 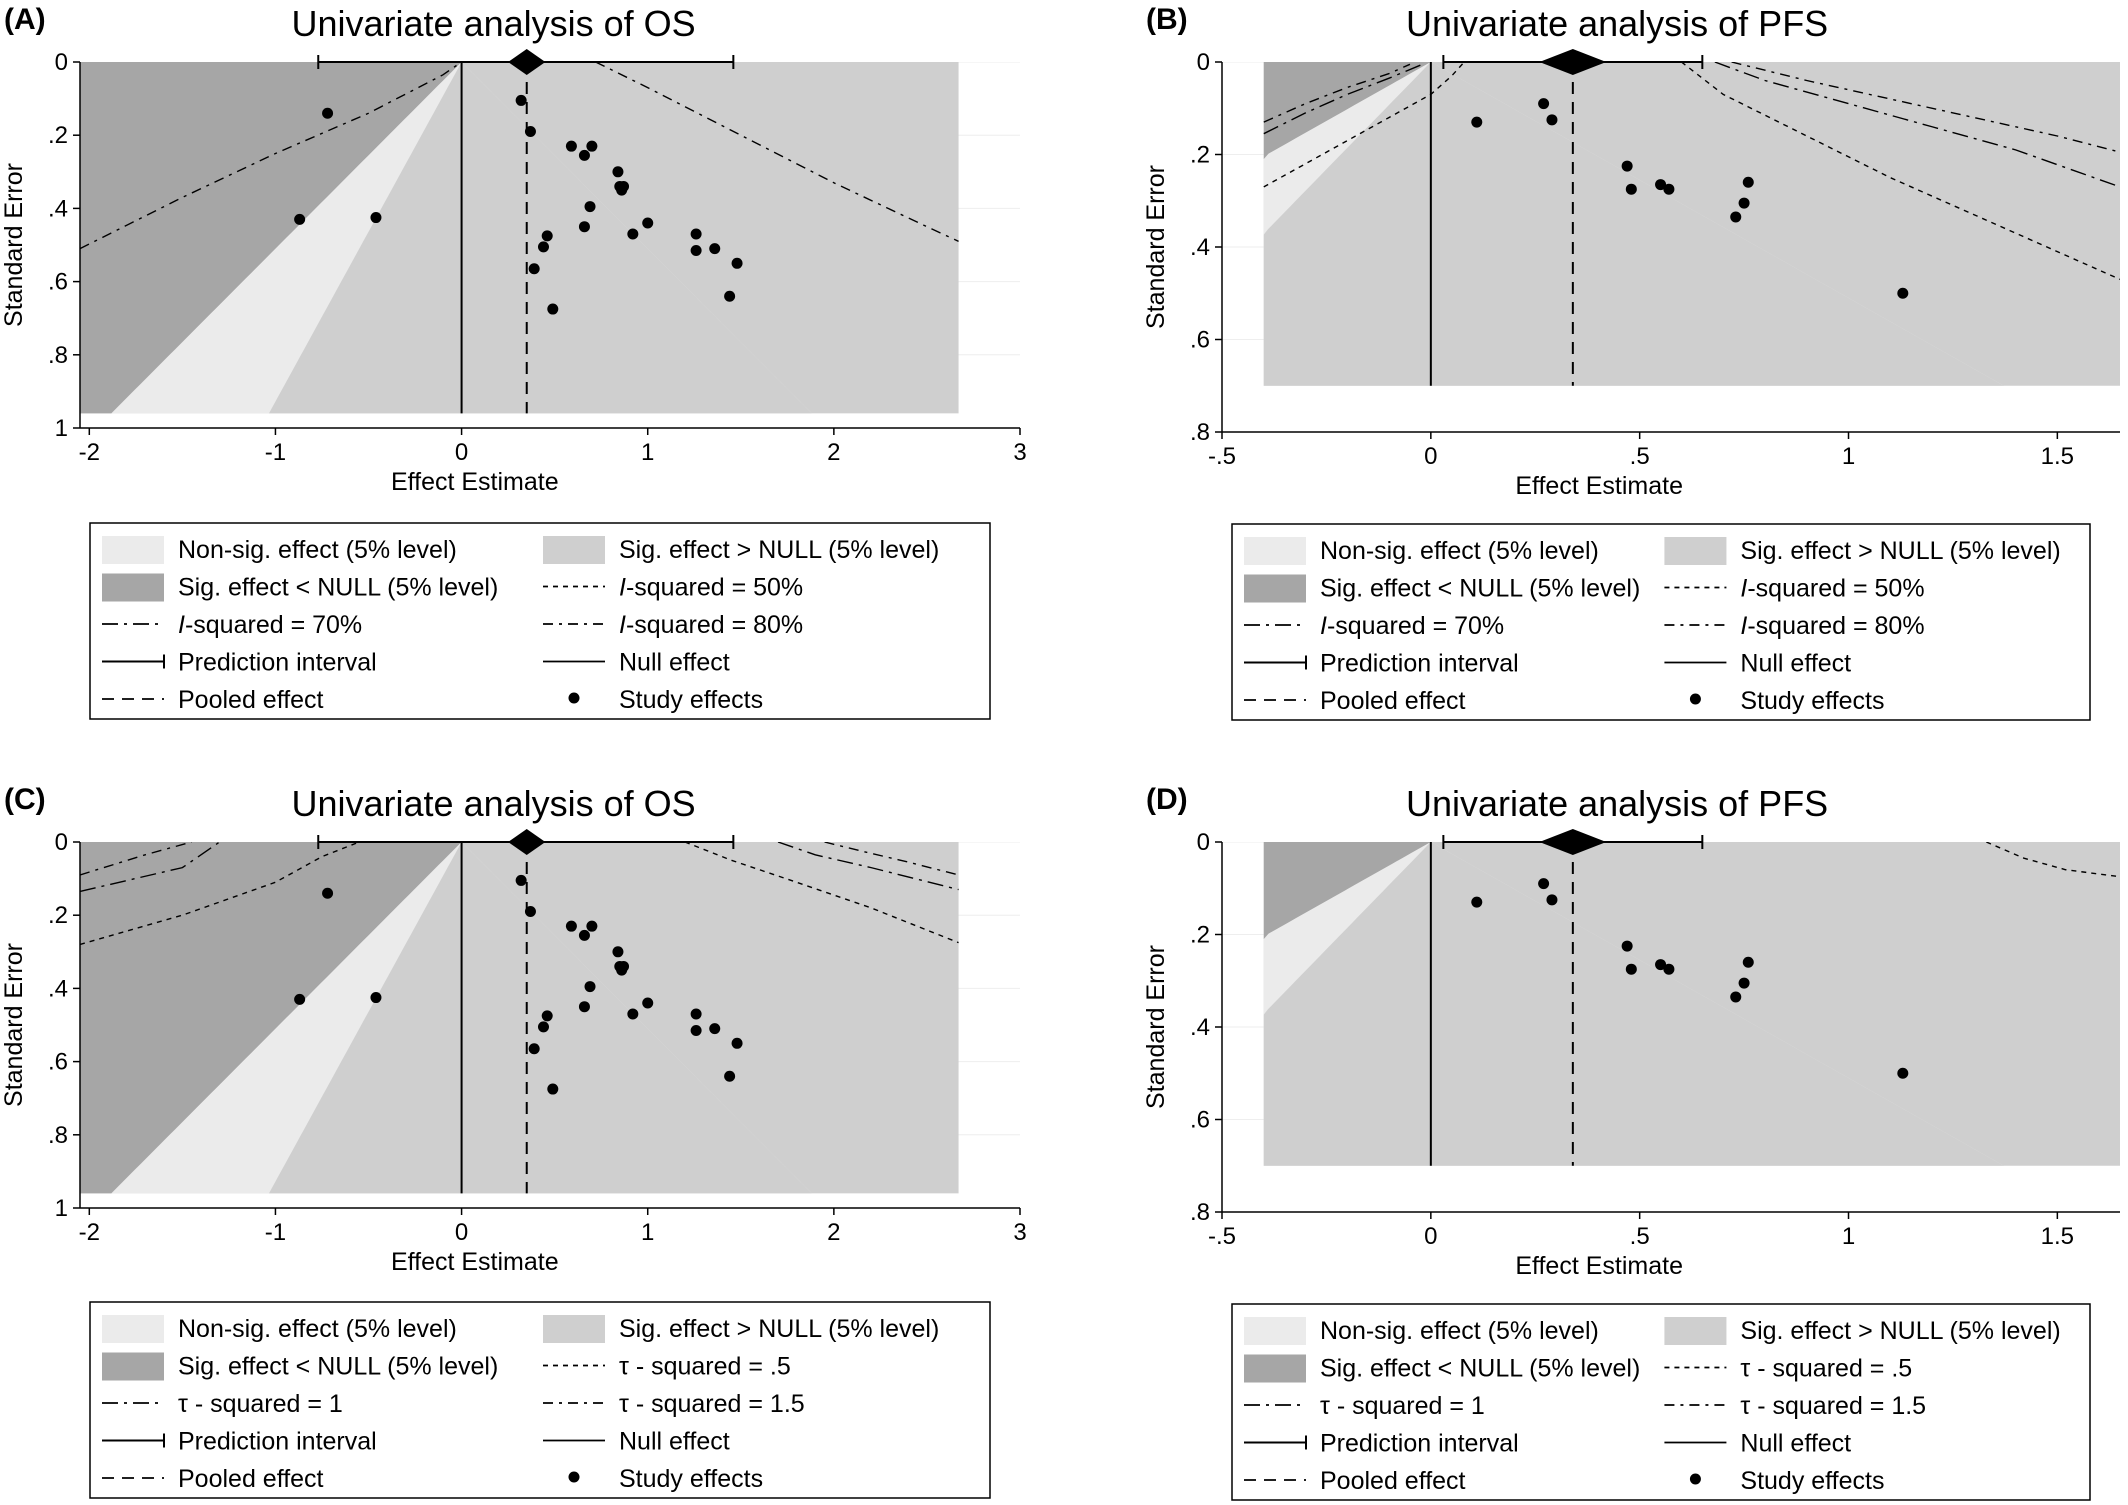 What do you see at coordinates (1222, 456) in the screenshot?
I see `x-tick-label: -.5` at bounding box center [1222, 456].